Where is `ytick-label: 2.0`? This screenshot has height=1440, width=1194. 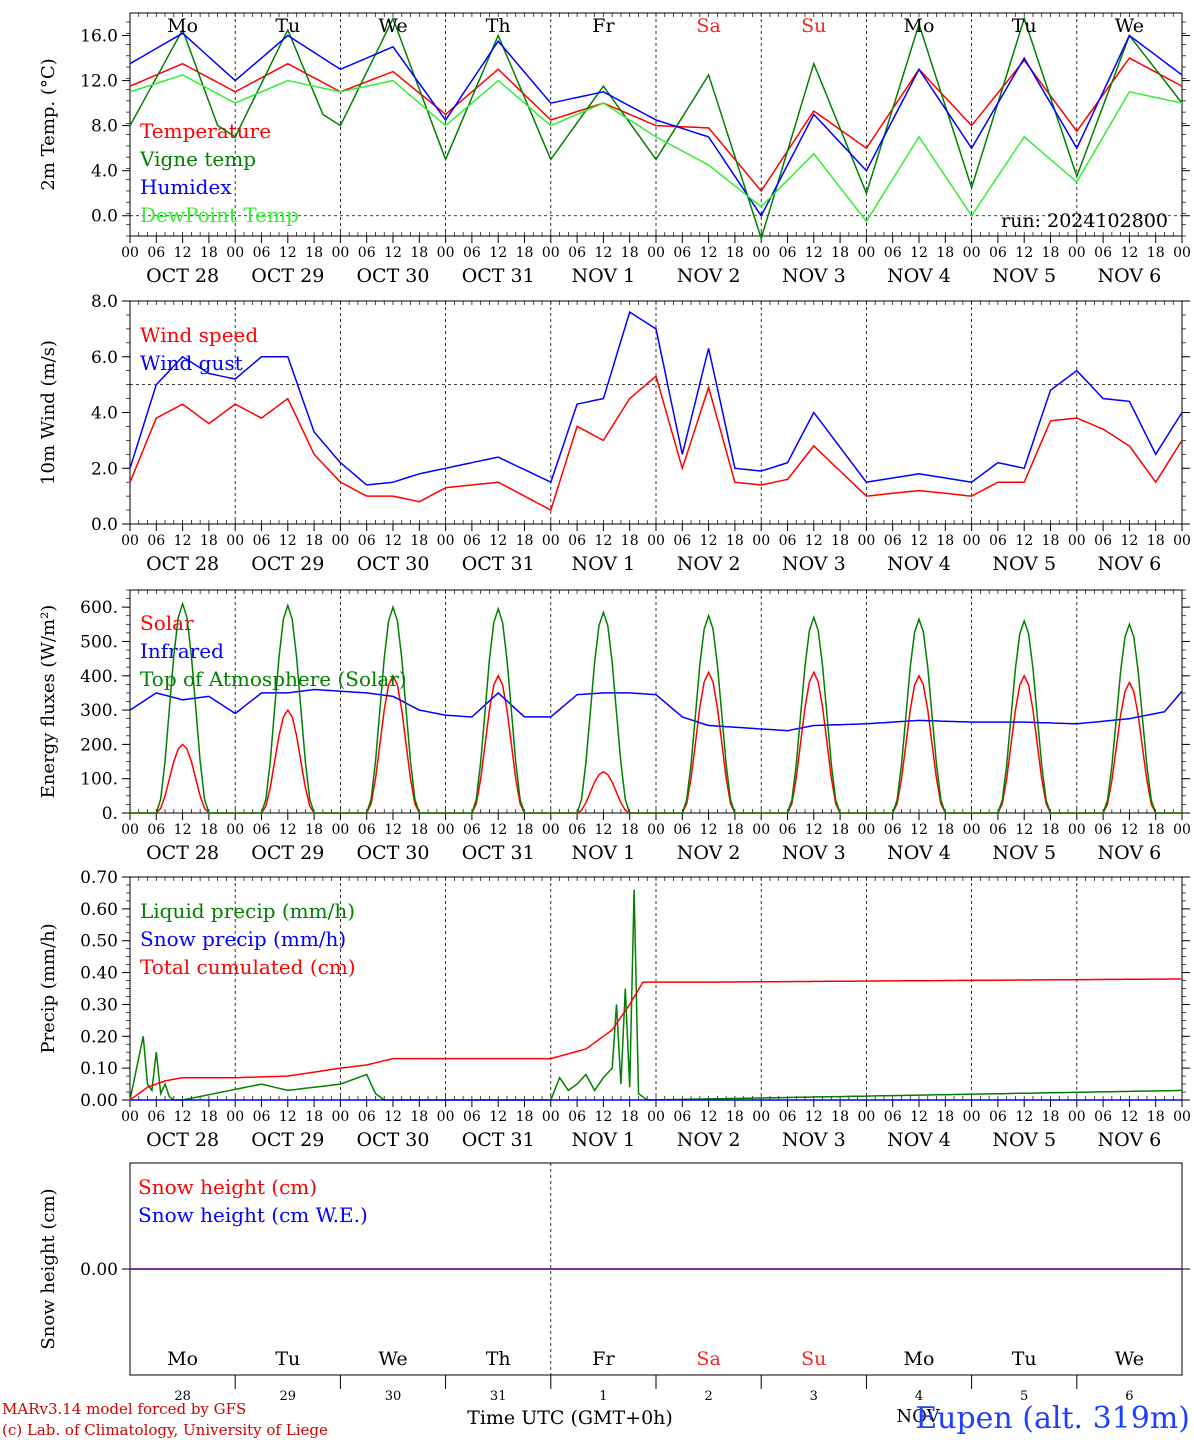 ytick-label: 2.0 is located at coordinates (104, 469).